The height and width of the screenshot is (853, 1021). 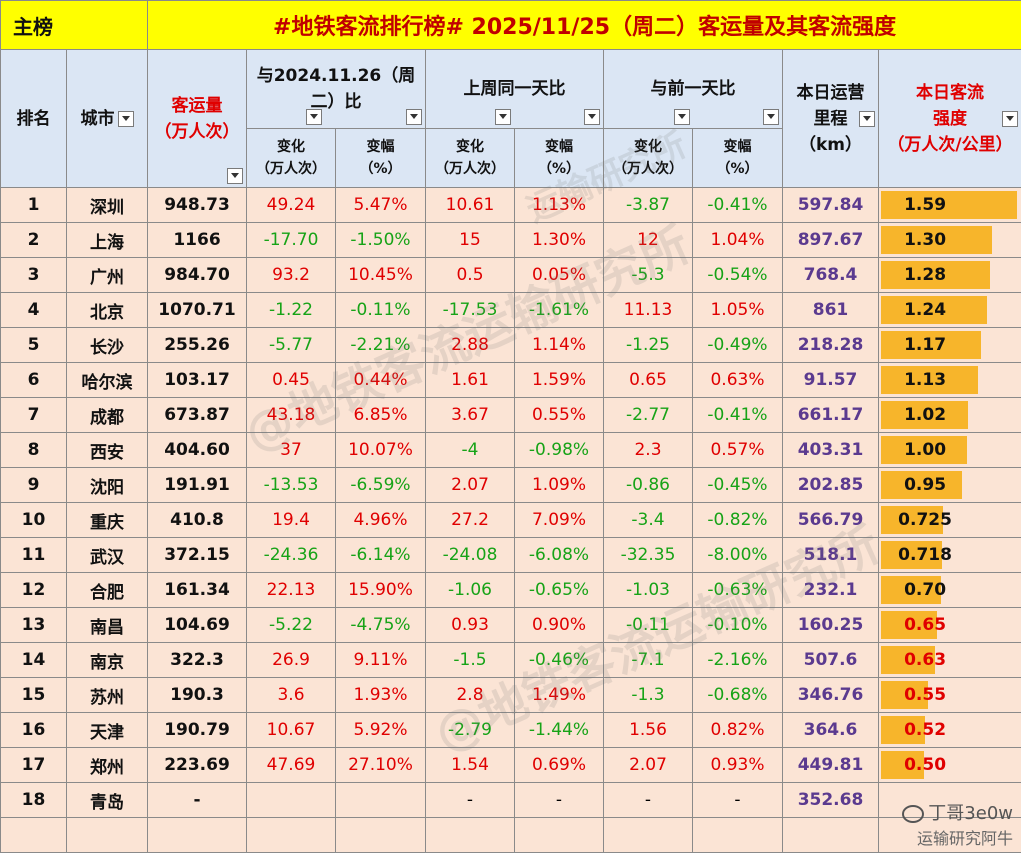 What do you see at coordinates (830, 450) in the screenshot?
I see `cell-km: 403.31` at bounding box center [830, 450].